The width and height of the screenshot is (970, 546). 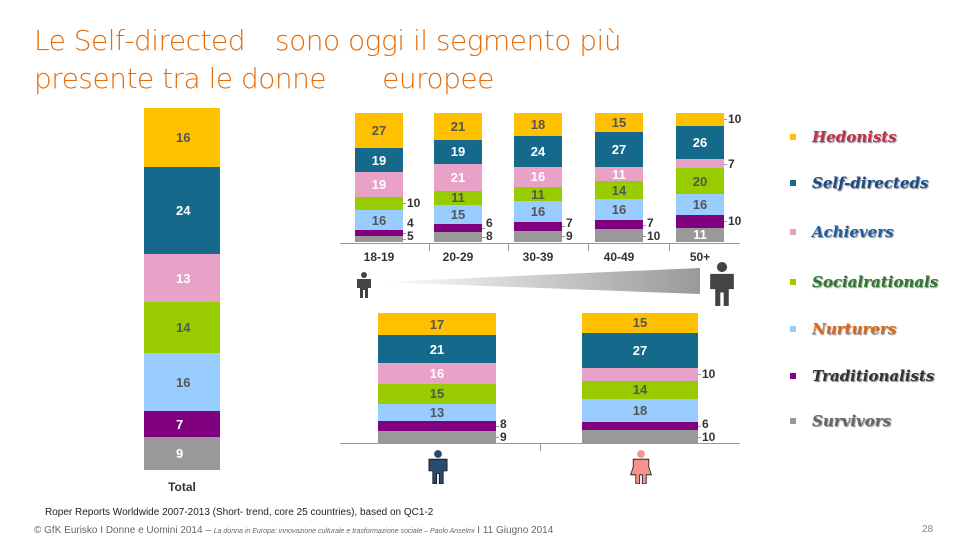 I want to click on age-bar-40-49: 15 27 11 14 16, so click(x=619, y=177).